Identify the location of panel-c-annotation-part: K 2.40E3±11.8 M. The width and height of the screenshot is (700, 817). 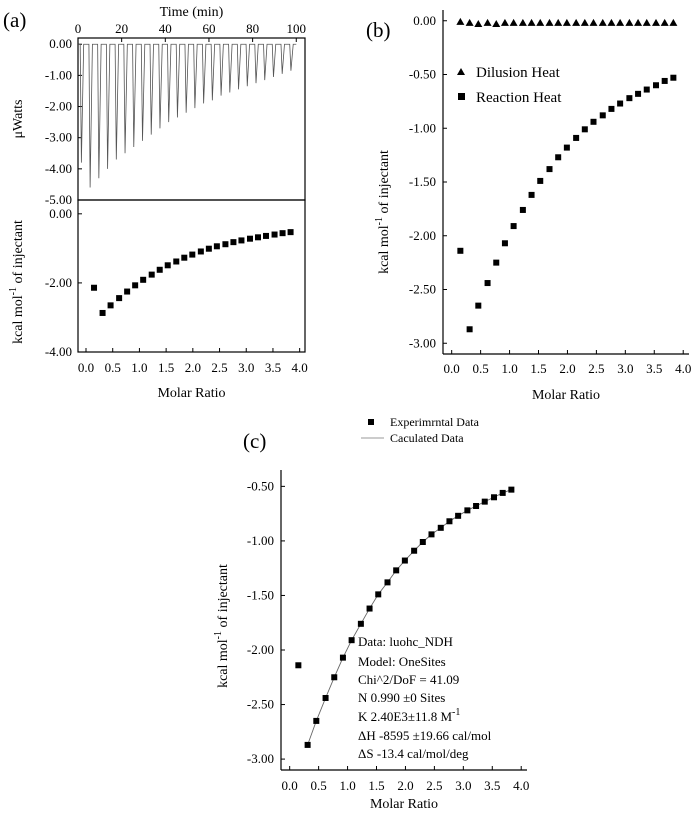
(405, 716).